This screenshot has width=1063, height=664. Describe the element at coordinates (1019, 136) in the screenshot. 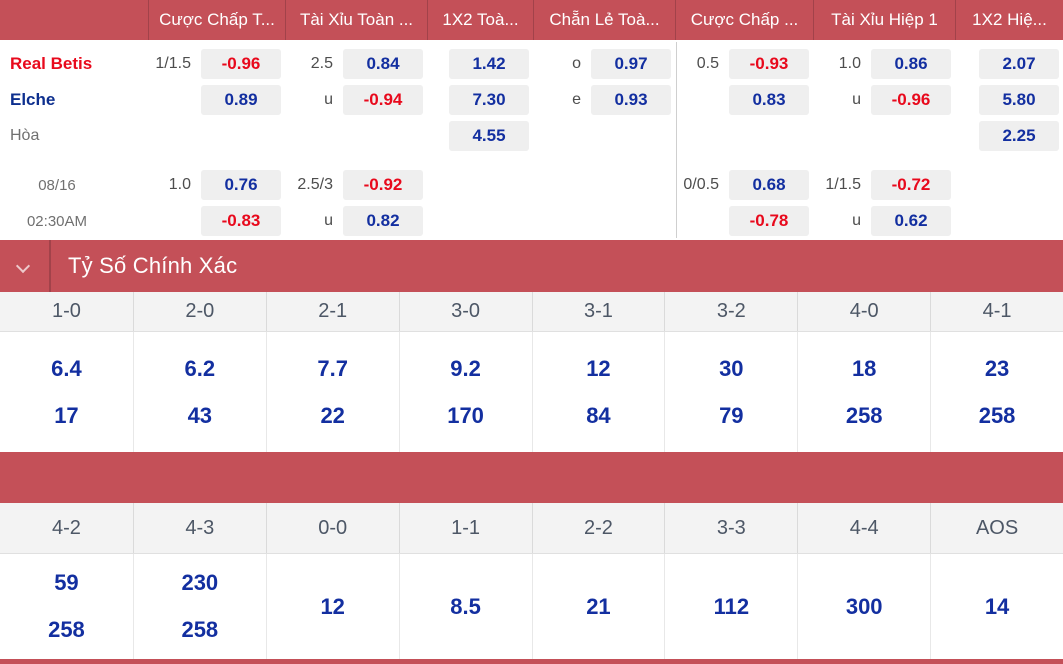

I see `odds-button: 2.25` at that location.